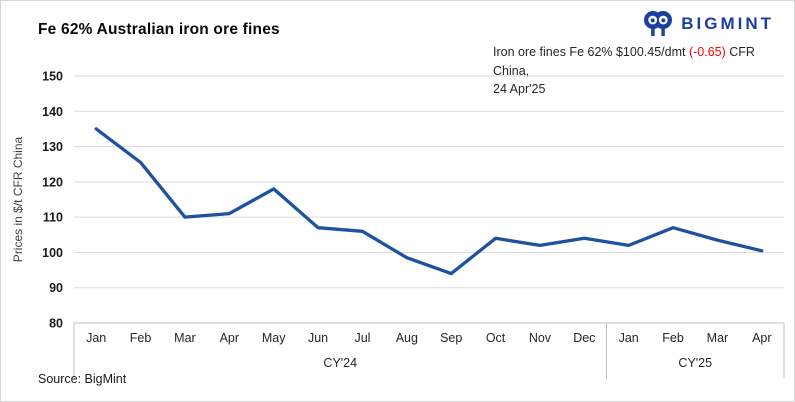  What do you see at coordinates (584, 338) in the screenshot?
I see `x-month-label: Dec` at bounding box center [584, 338].